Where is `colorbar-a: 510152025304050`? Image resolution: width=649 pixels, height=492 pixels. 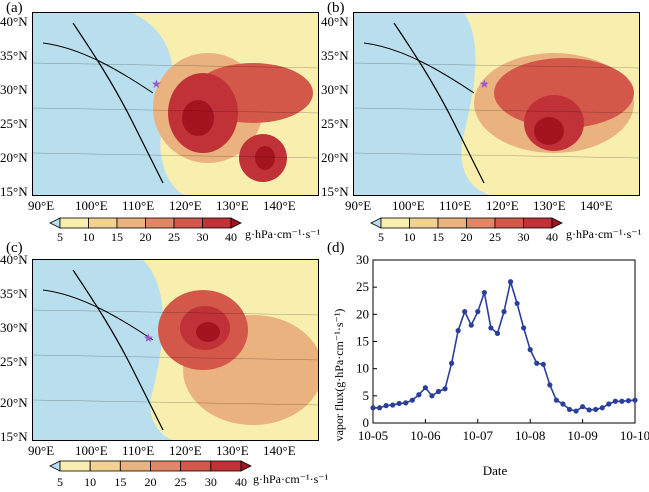 colorbar-a: 510152025304050 is located at coordinates (157, 230).